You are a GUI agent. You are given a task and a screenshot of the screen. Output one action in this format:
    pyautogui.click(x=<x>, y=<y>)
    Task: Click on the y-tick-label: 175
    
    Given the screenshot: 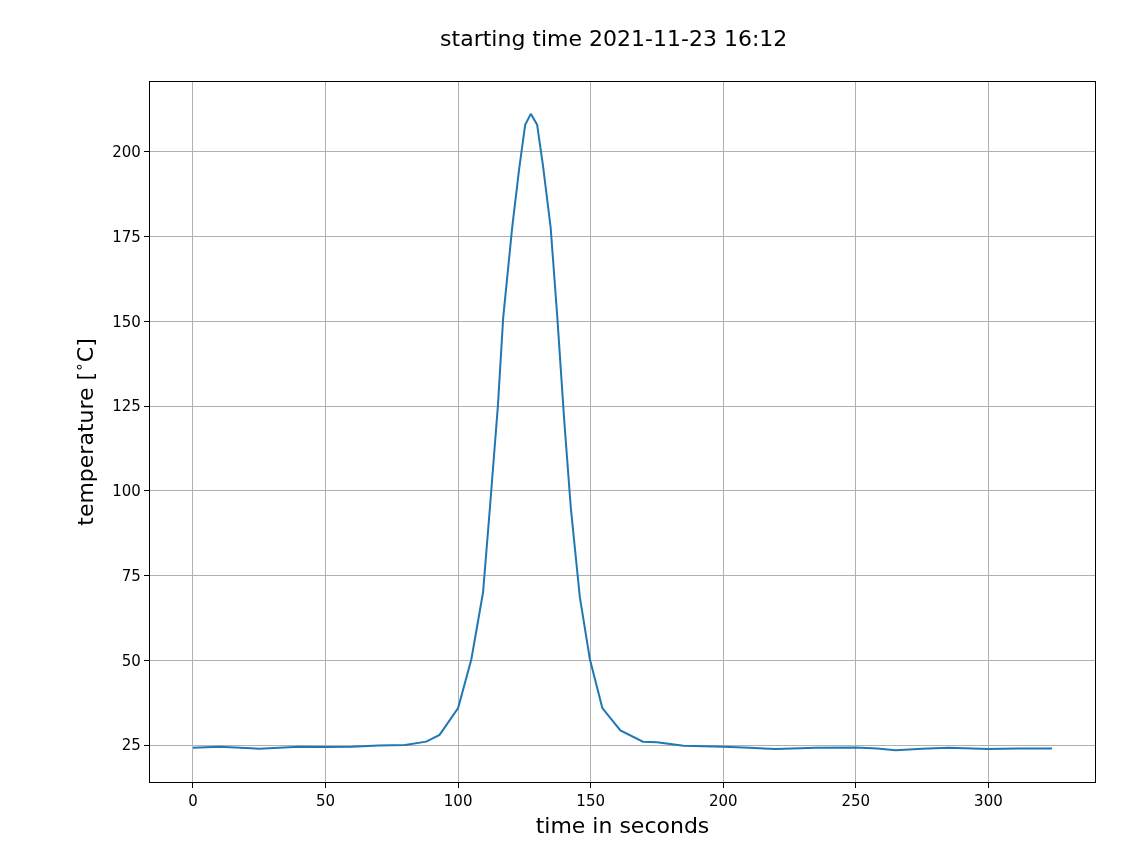 What is the action you would take?
    pyautogui.click(x=126, y=236)
    